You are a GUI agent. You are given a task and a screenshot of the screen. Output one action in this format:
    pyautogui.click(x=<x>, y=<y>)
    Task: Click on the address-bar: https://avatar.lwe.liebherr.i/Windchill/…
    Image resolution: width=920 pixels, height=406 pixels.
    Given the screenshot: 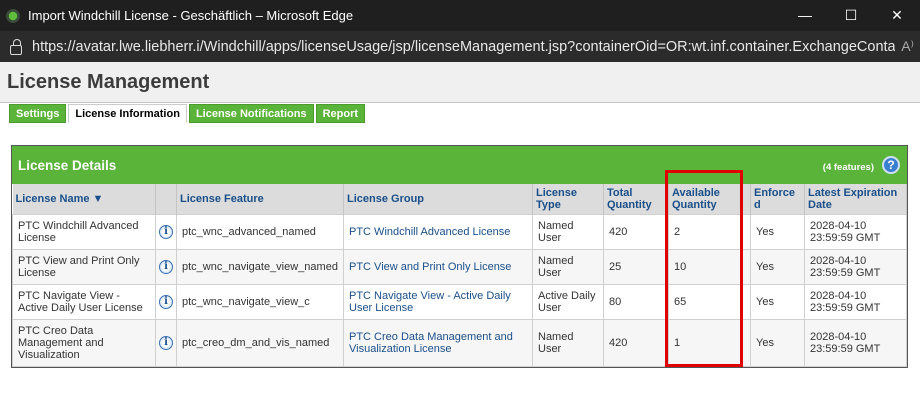 What is the action you would take?
    pyautogui.click(x=460, y=46)
    